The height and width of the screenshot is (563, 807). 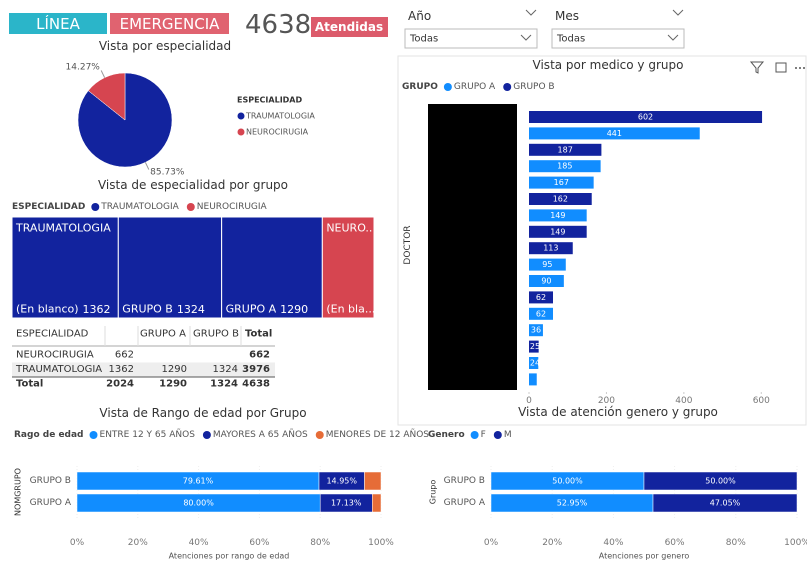 What do you see at coordinates (83, 68) in the screenshot?
I see `data-label: 14.27%` at bounding box center [83, 68].